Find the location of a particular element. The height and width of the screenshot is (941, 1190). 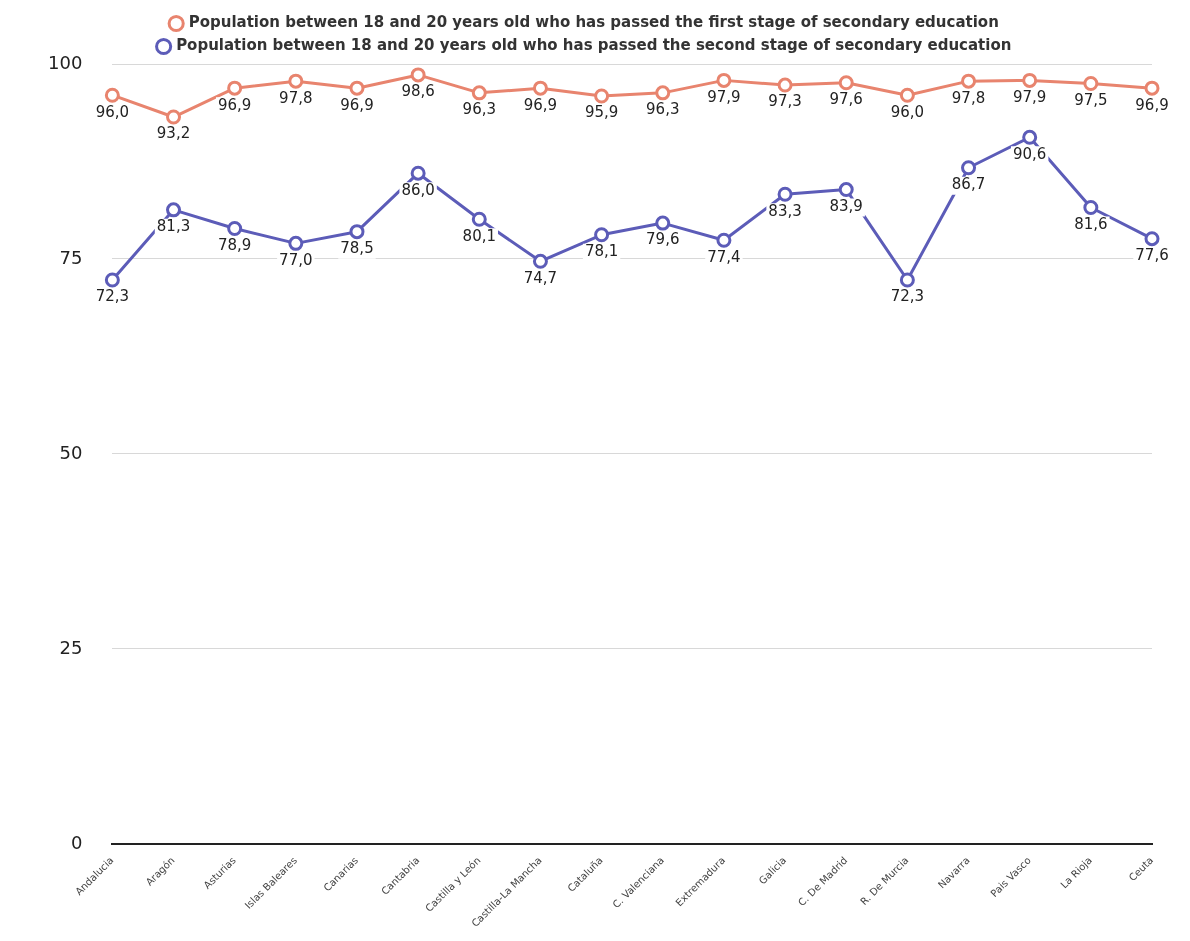

legend-label: Population between 18 and 20 years old who has passed the second stage of secondary education is located at coordinates (594, 45).